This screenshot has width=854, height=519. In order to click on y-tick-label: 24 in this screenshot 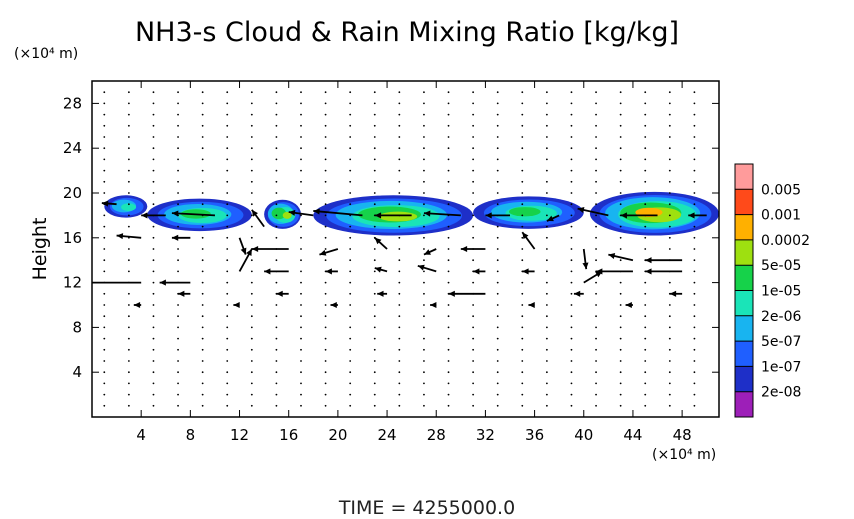, I will do `click(72, 148)`.